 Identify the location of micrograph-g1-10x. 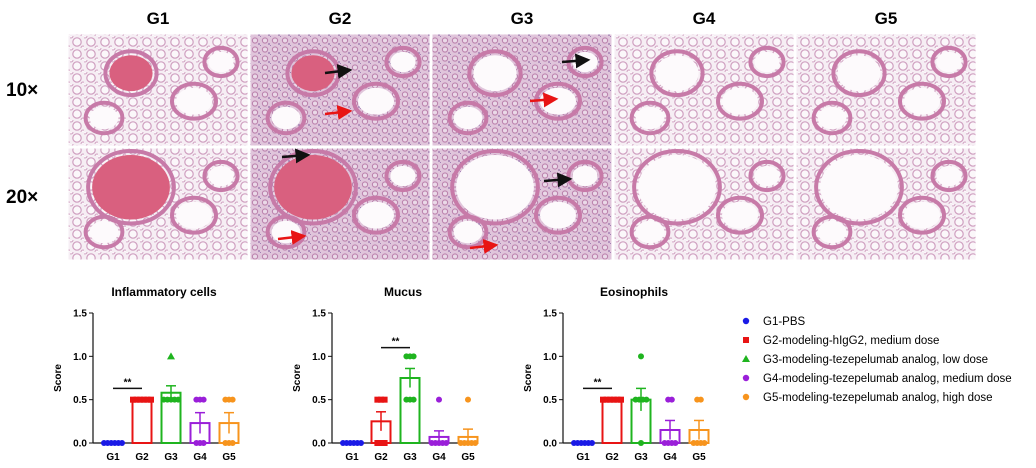
(158, 90).